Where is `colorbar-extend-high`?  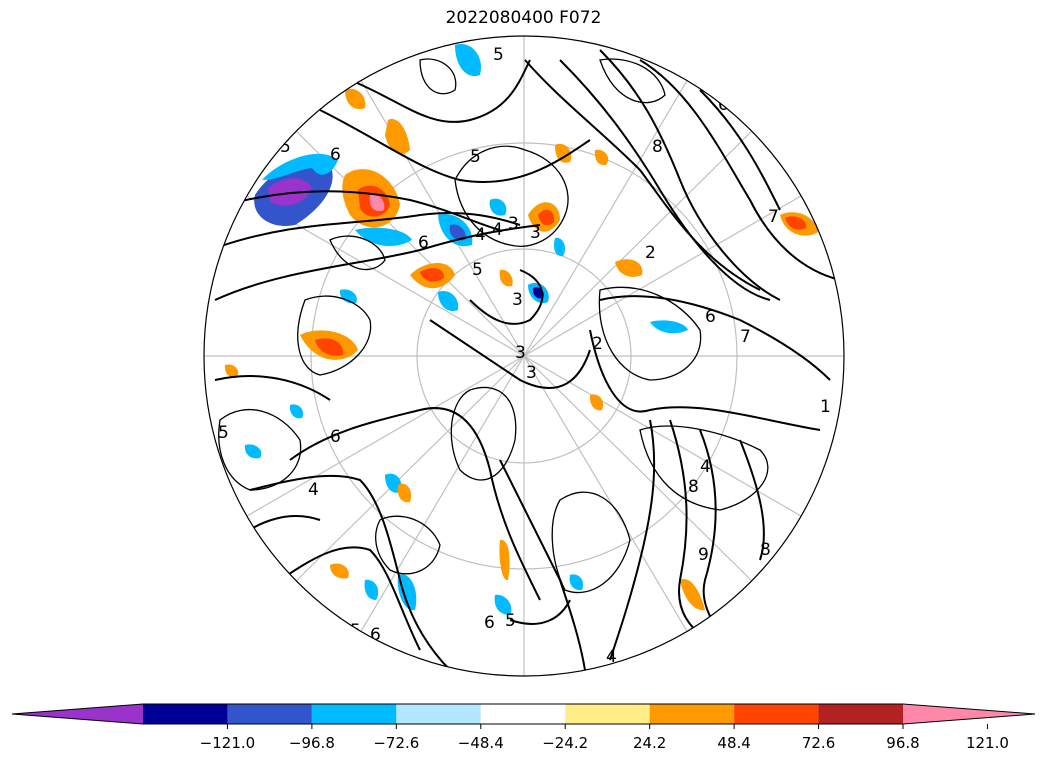
colorbar-extend-high is located at coordinates (969, 714).